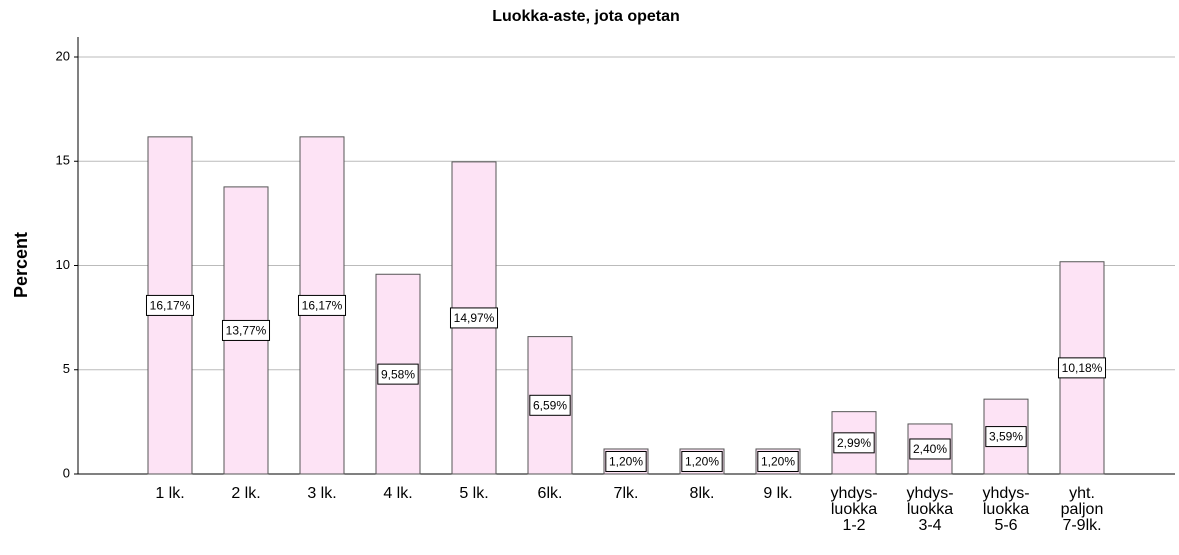 Image resolution: width=1179 pixels, height=555 pixels. I want to click on value-label: 6,59%, so click(550, 405).